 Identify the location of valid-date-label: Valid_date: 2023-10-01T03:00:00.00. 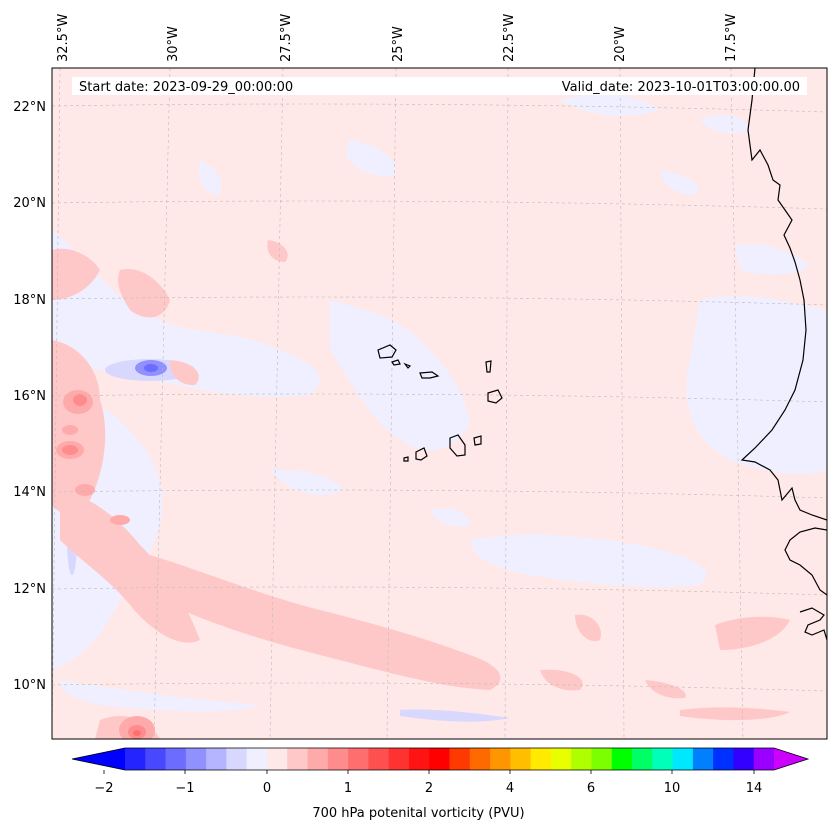
(681, 87).